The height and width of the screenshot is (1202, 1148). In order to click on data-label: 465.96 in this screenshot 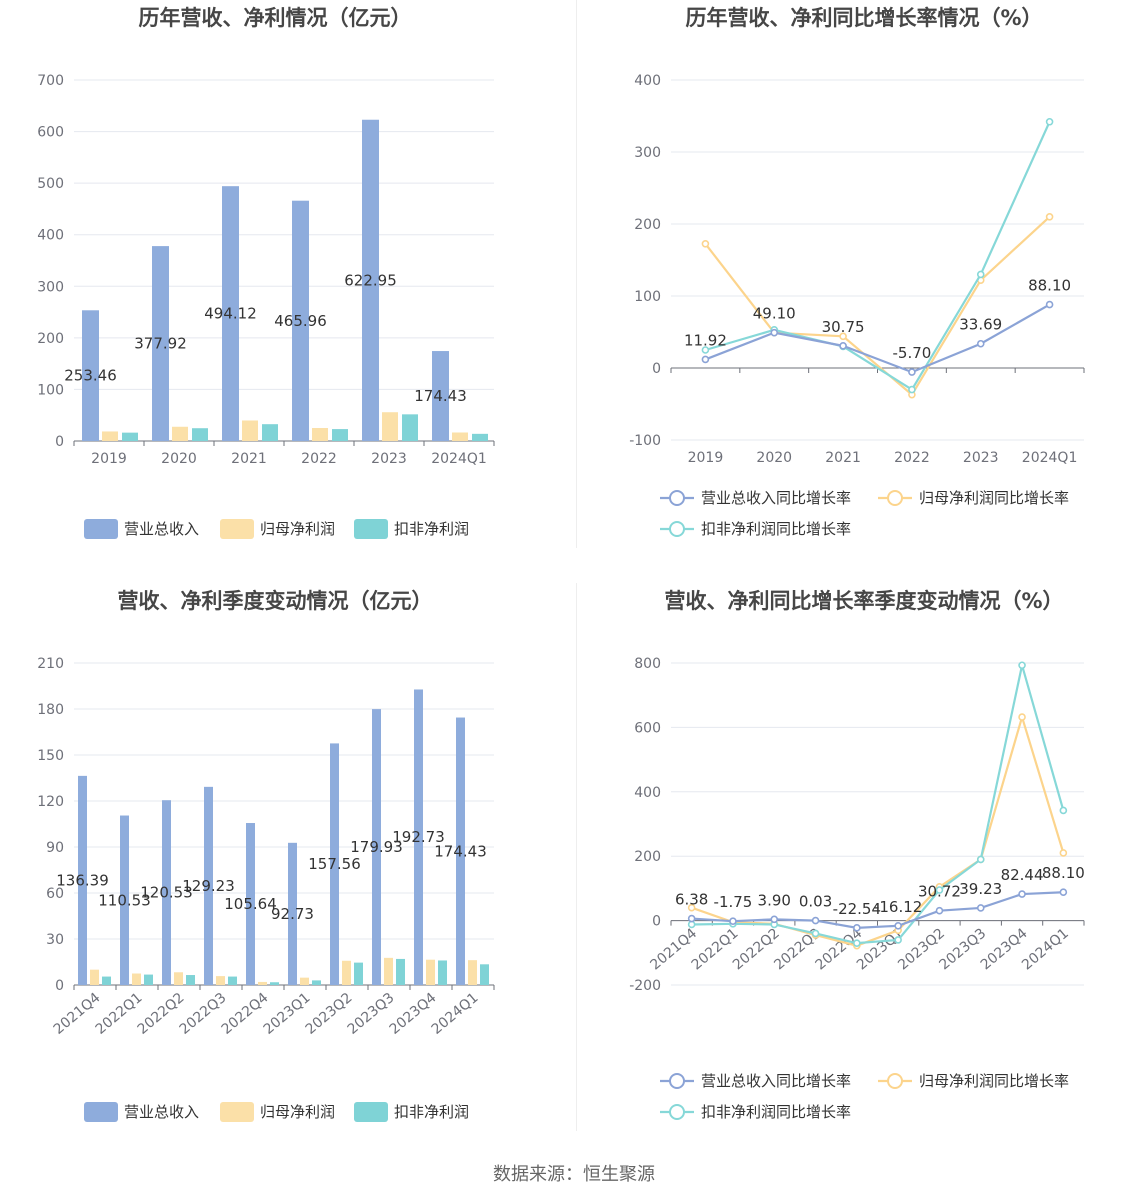, I will do `click(300, 321)`.